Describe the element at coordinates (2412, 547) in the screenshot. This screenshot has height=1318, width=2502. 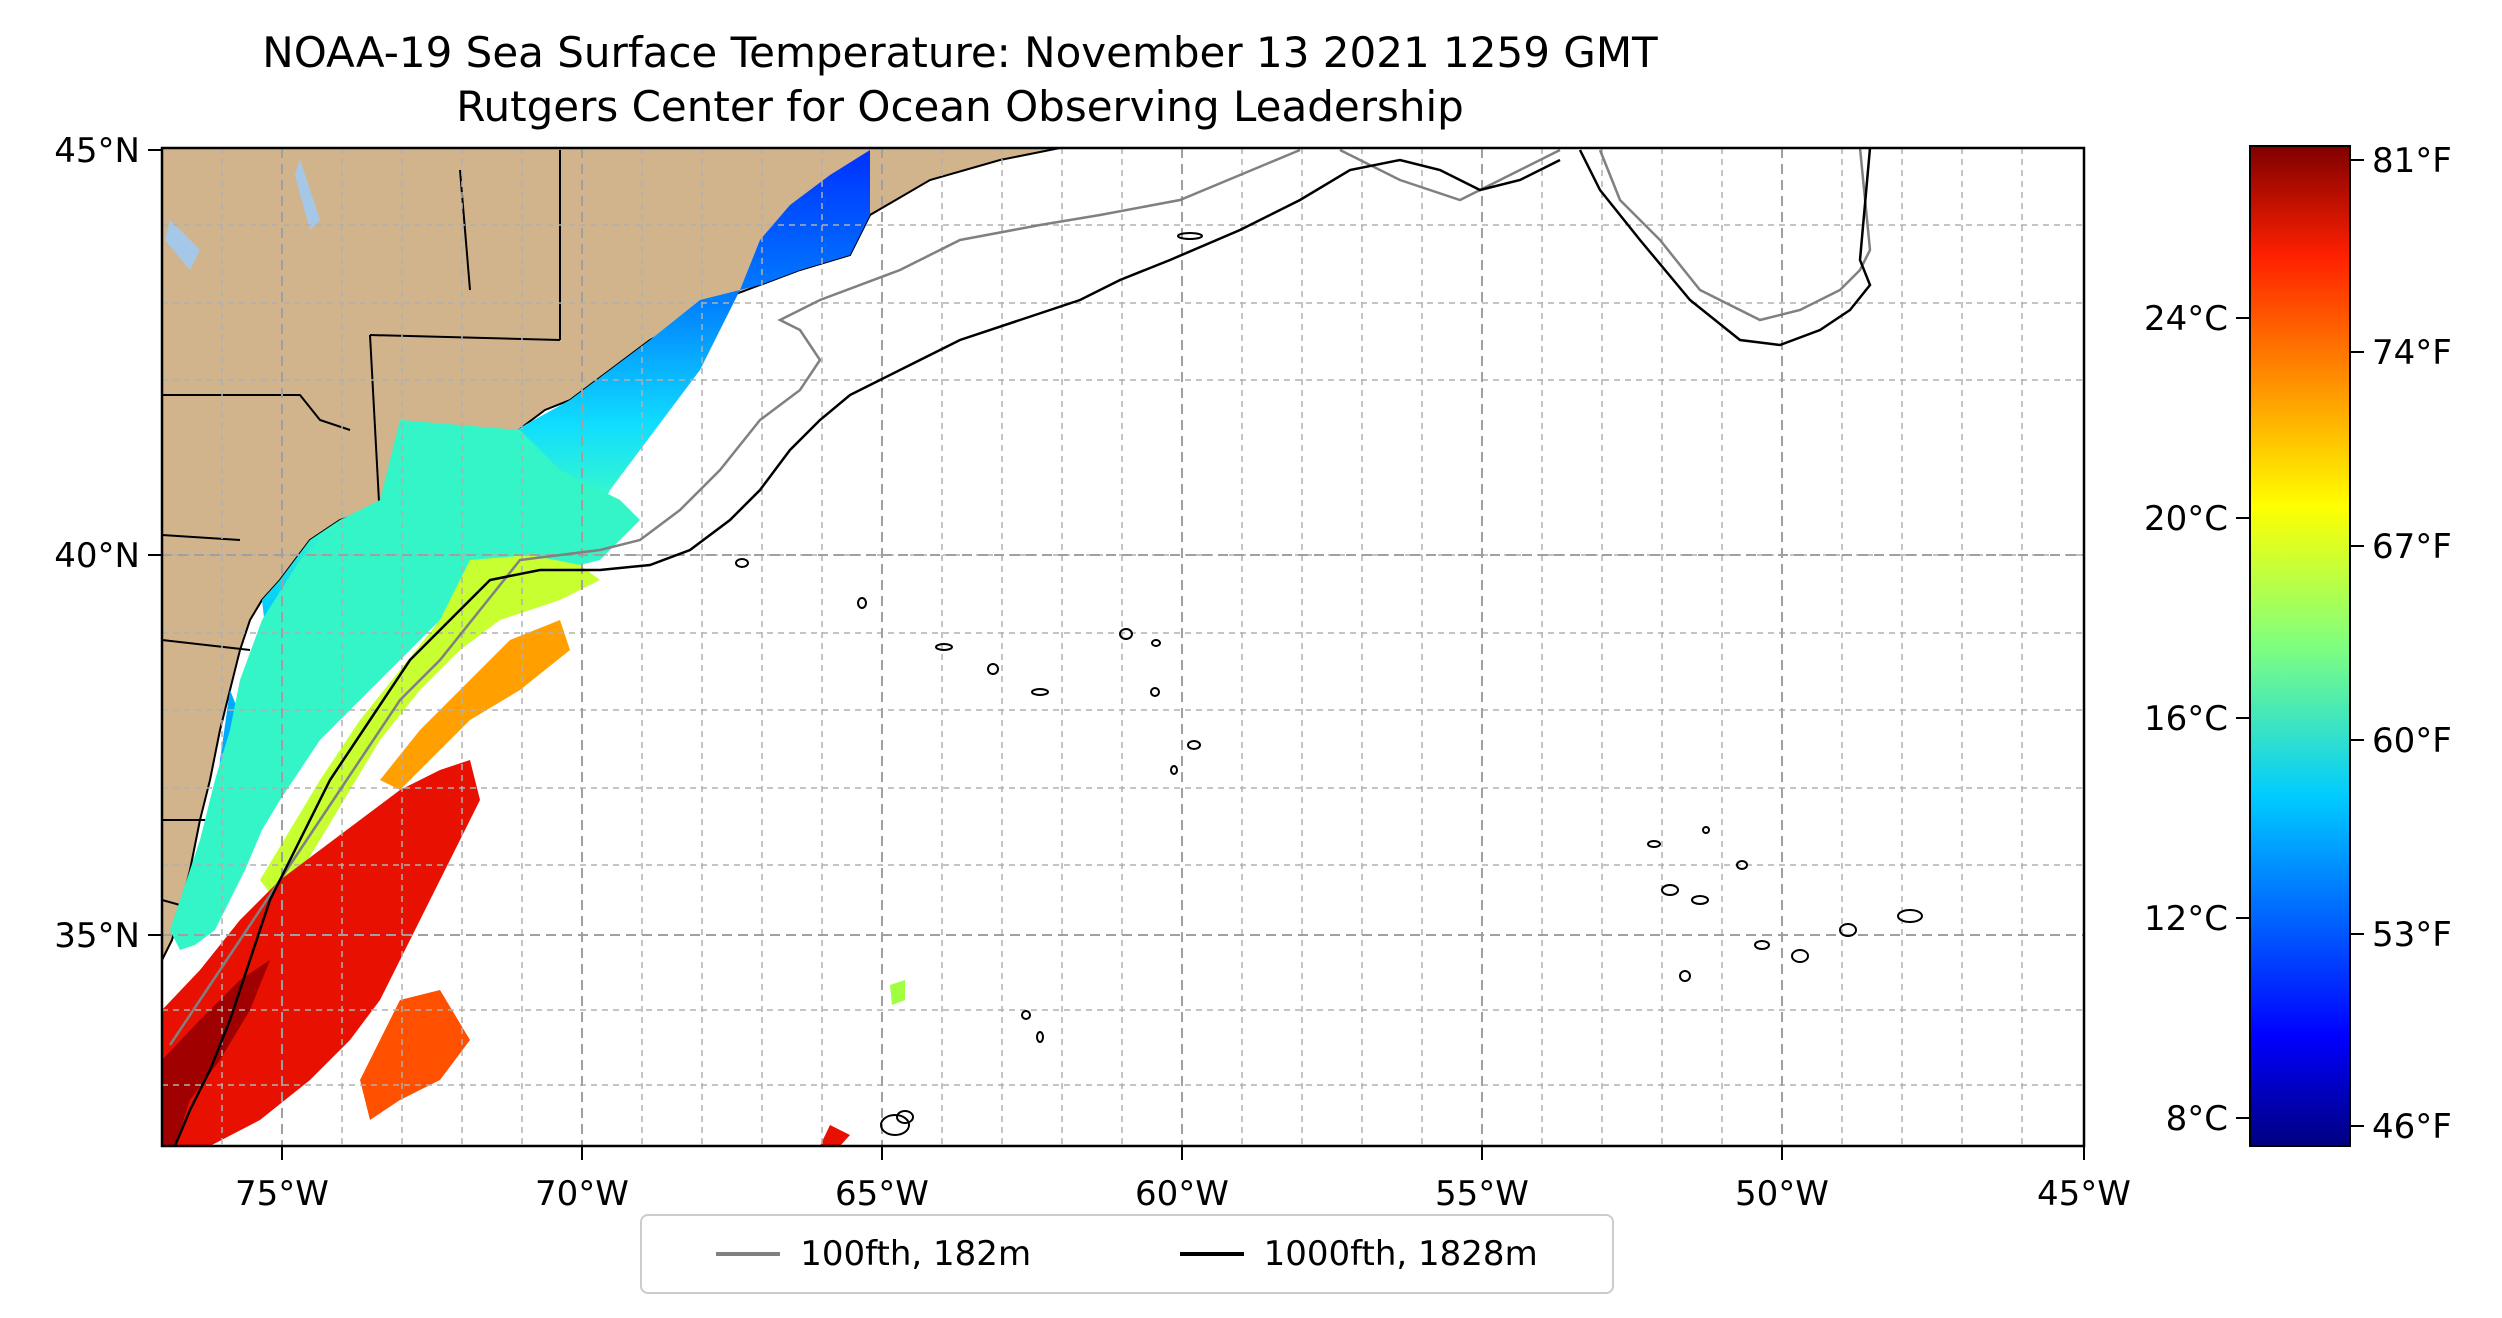
I see `colorbar-fahrenheit-label: 67°F` at that location.